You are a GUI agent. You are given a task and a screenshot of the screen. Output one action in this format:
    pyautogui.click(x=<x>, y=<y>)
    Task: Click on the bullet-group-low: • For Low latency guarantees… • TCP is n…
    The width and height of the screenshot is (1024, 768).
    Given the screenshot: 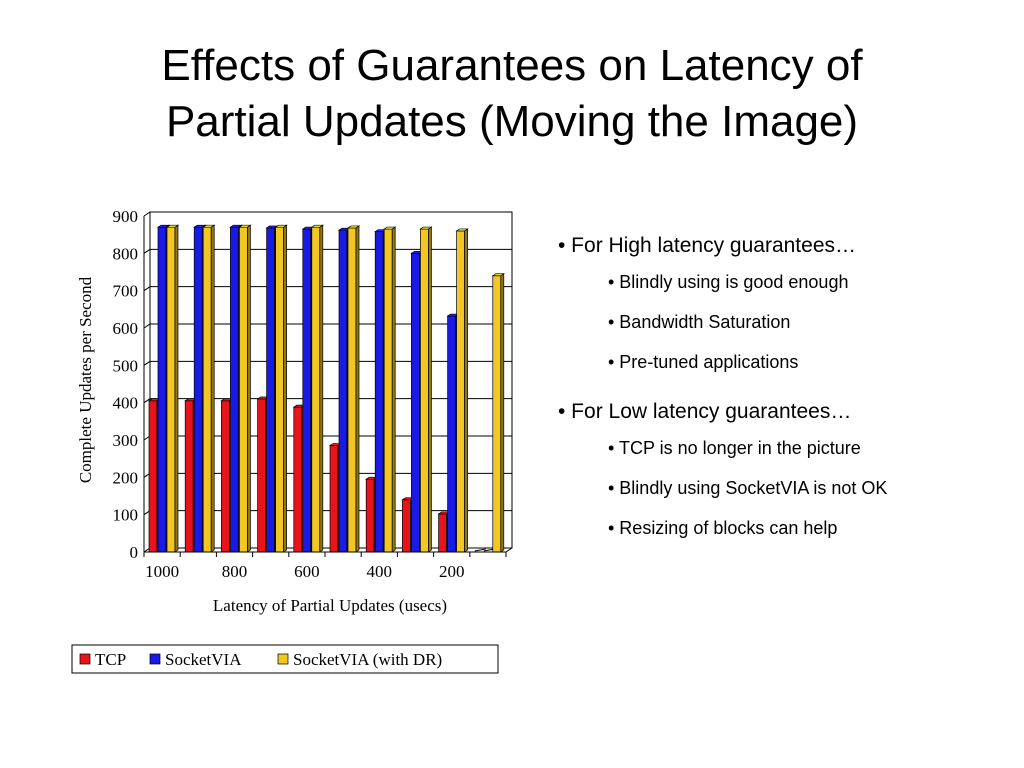 What is the action you would take?
    pyautogui.click(x=778, y=472)
    